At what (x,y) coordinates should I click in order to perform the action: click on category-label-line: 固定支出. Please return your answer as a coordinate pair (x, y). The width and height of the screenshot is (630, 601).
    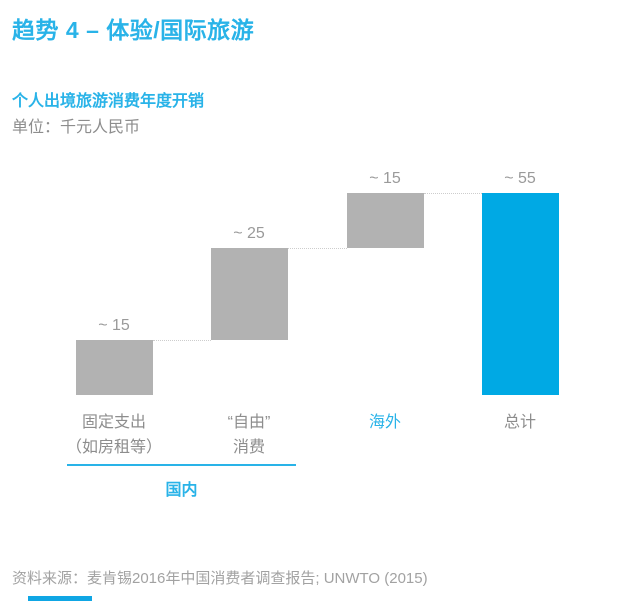
    Looking at the image, I should click on (113, 422).